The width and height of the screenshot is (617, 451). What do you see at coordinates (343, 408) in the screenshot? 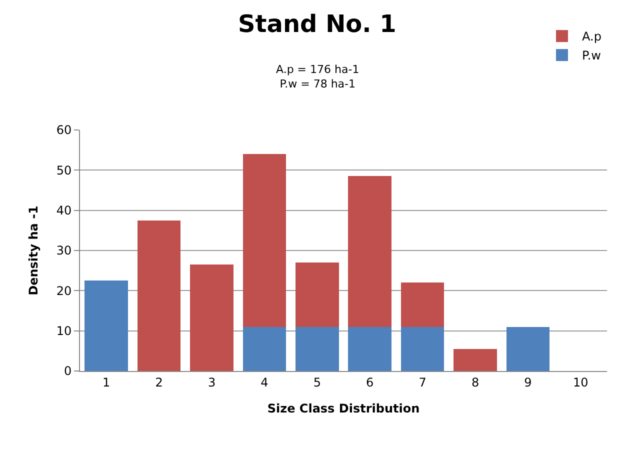
I see `x-axis-title: Size Class Distribution` at bounding box center [343, 408].